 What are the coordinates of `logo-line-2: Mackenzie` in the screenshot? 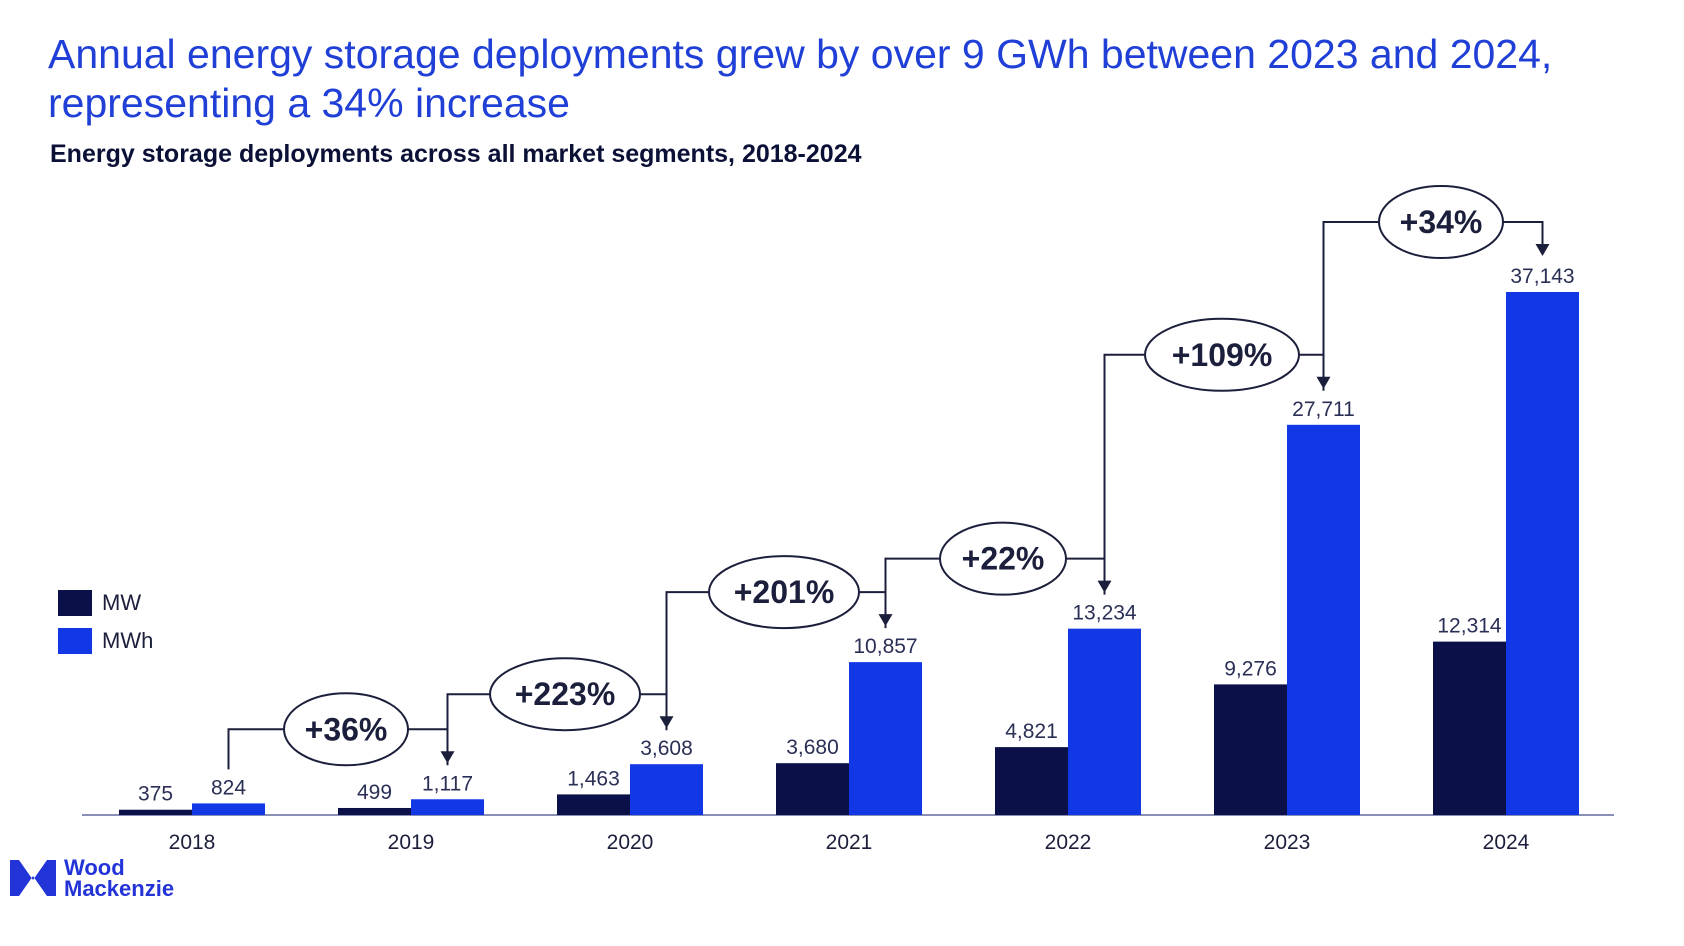 It's located at (119, 888).